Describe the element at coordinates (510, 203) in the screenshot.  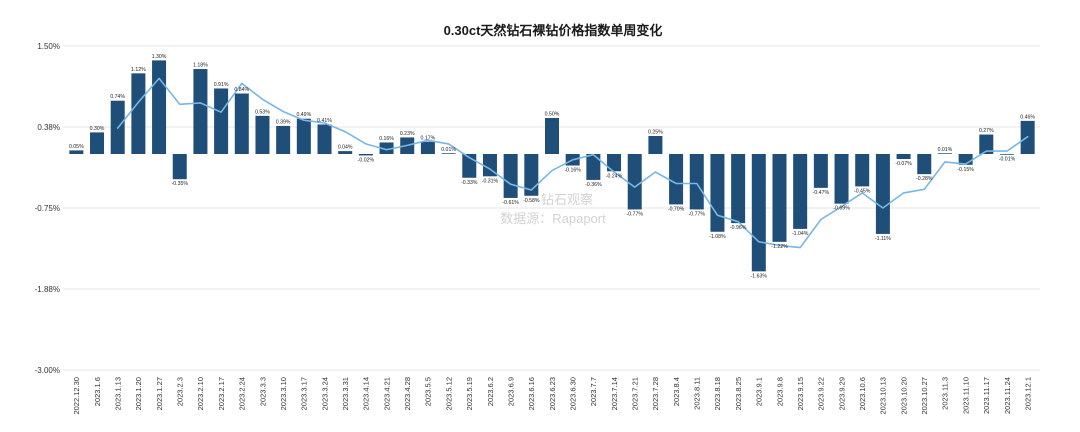
I see `data-label: -0.61%` at that location.